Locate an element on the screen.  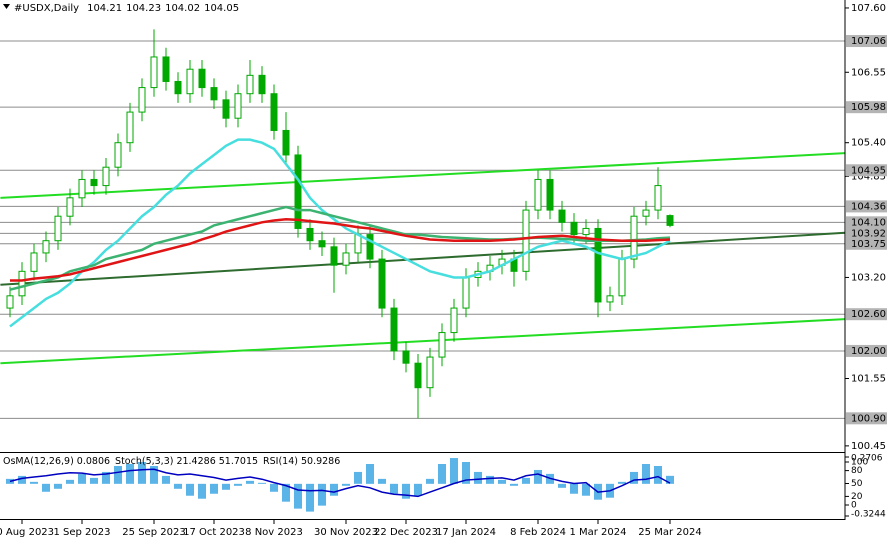
osc-tick-label: 0 is located at coordinates (854, 506).